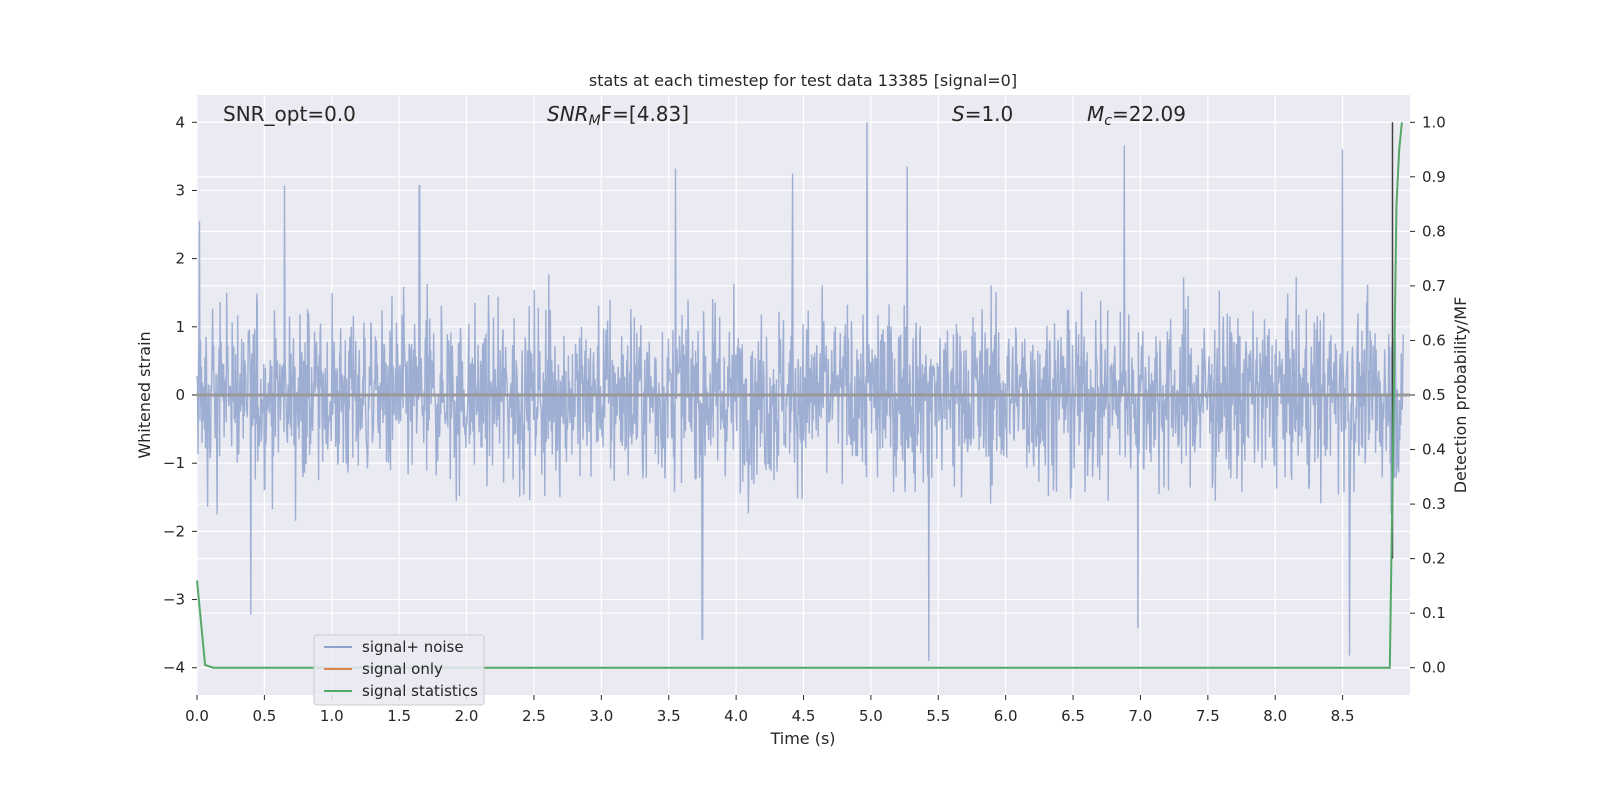  I want to click on x-tick-label: 1.0, so click(332, 716).